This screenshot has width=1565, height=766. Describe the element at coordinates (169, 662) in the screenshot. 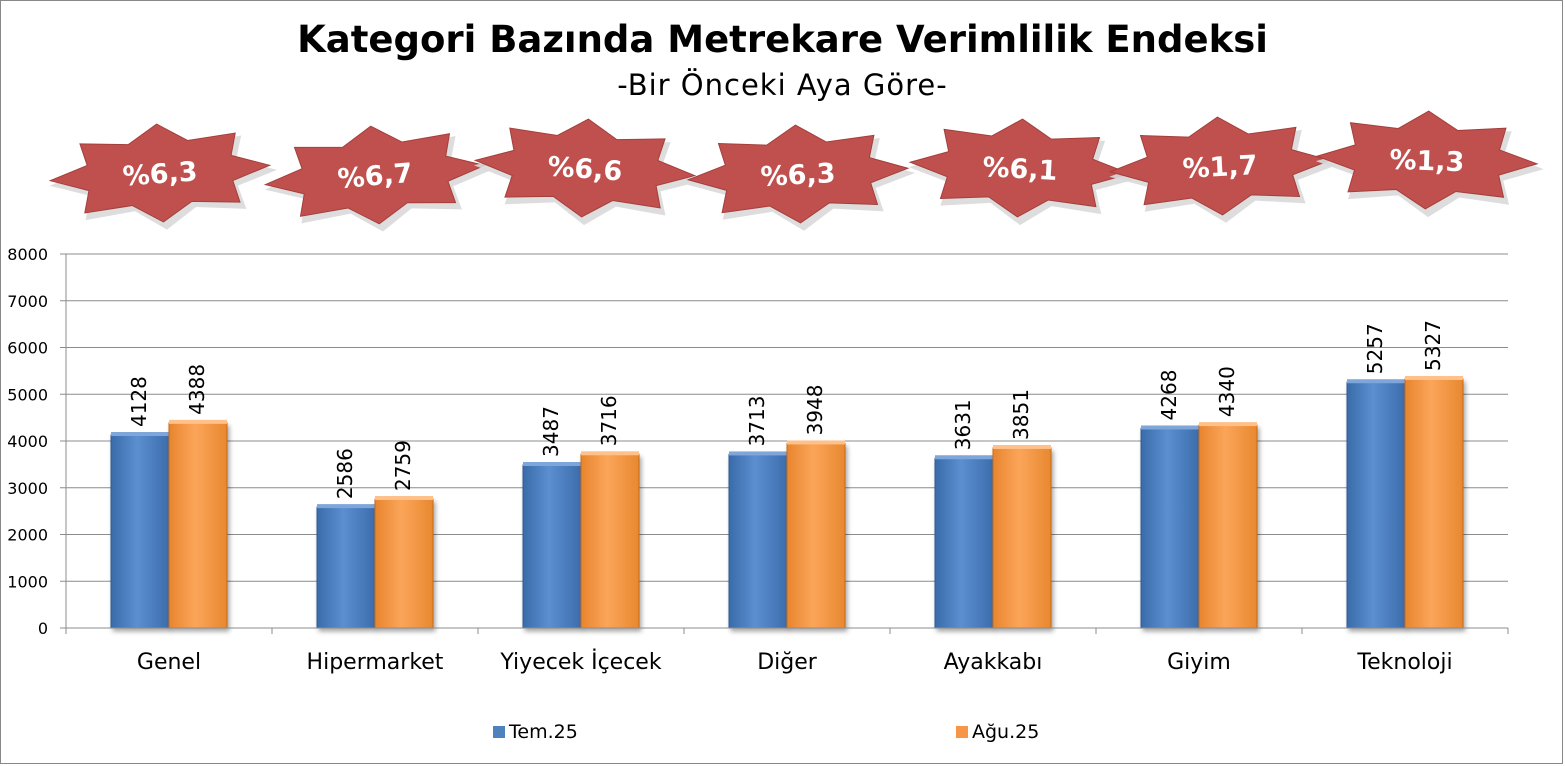

I see `category-label: Genel` at that location.